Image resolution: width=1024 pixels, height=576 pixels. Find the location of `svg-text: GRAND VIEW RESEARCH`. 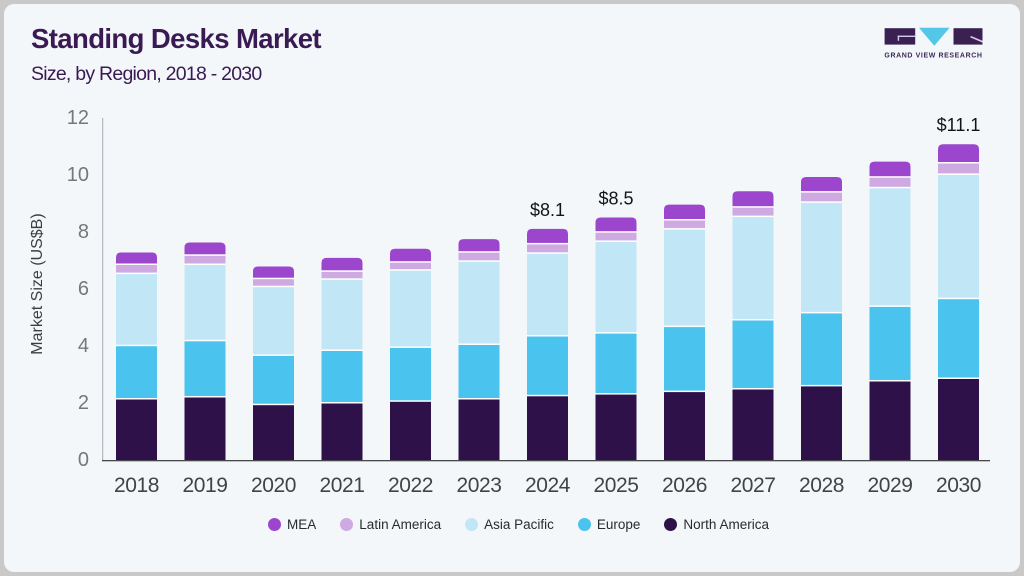

svg-text: GRAND VIEW RESEARCH is located at coordinates (933, 56).